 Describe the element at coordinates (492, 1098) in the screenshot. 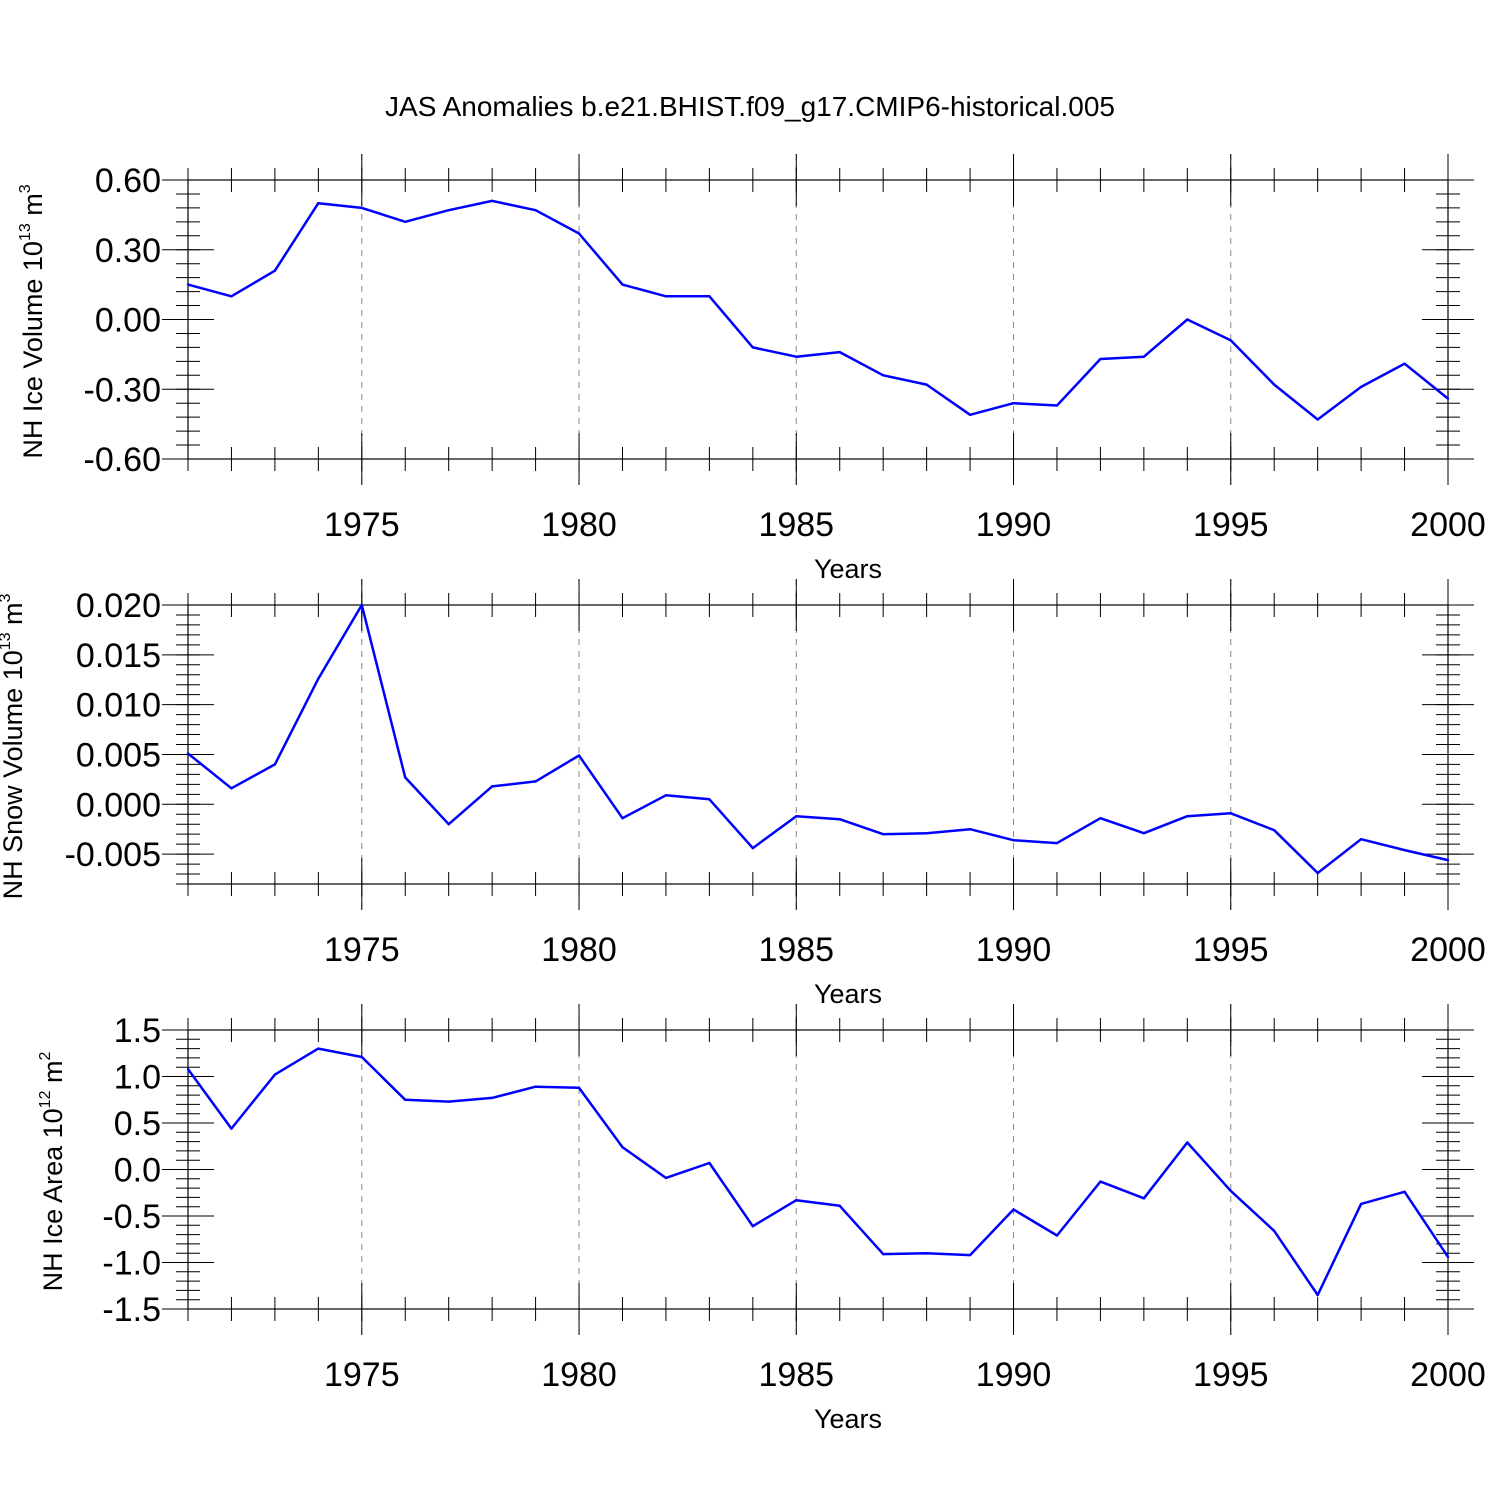

I see `data-point-1978` at that location.